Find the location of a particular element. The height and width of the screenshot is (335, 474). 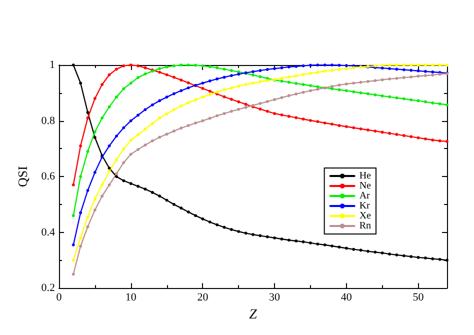

x-tick-label: 20 is located at coordinates (203, 298).